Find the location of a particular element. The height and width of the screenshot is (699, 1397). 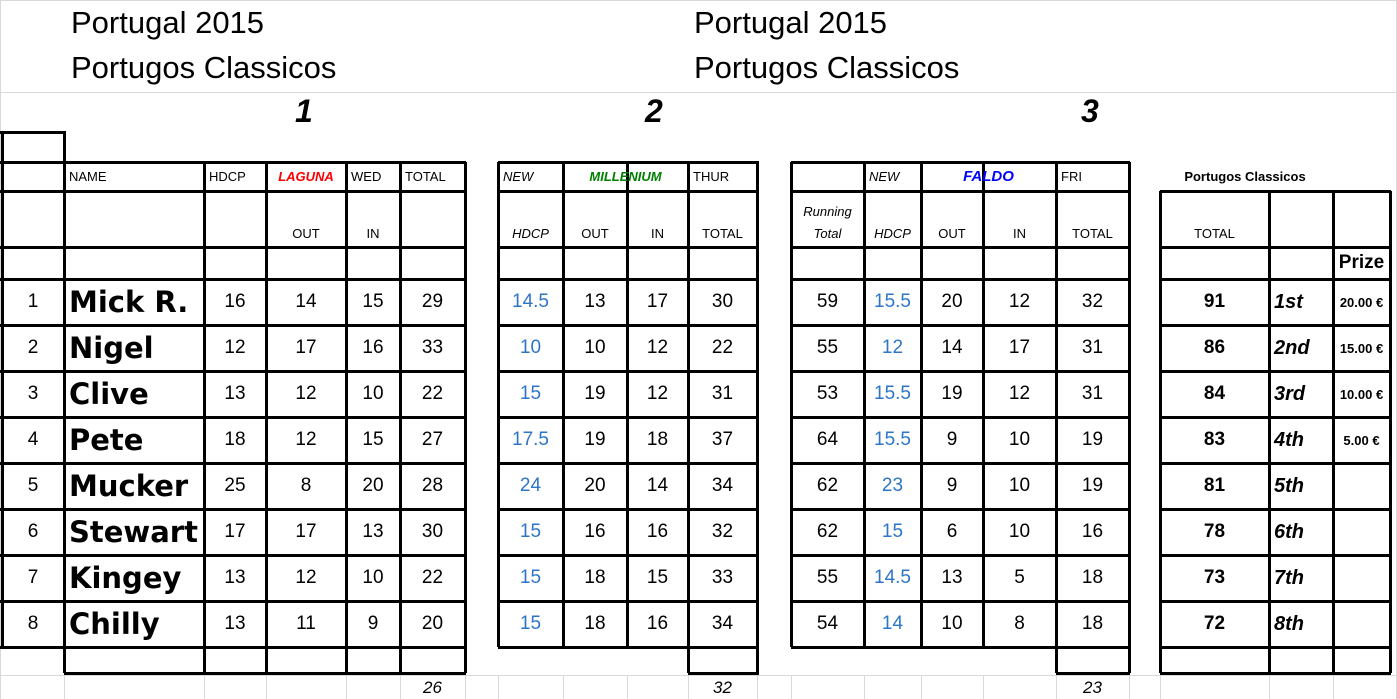

r2-handicap: 24 is located at coordinates (530, 485).